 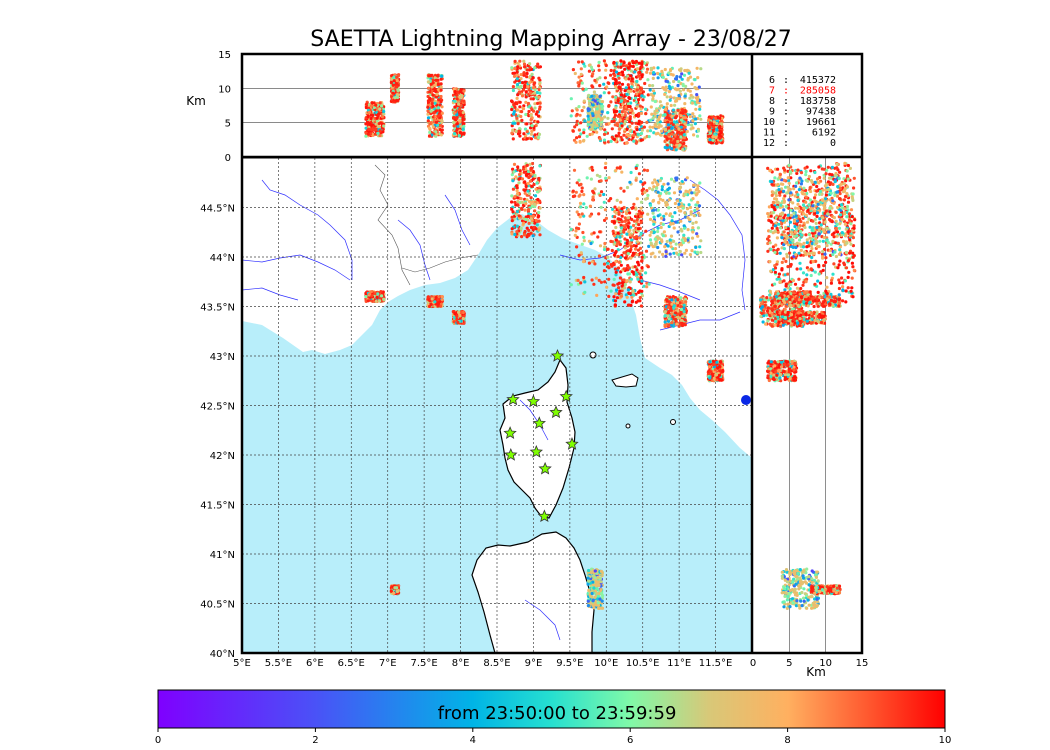 I want to click on lat-tick-label: 40°N, so click(x=222, y=654).